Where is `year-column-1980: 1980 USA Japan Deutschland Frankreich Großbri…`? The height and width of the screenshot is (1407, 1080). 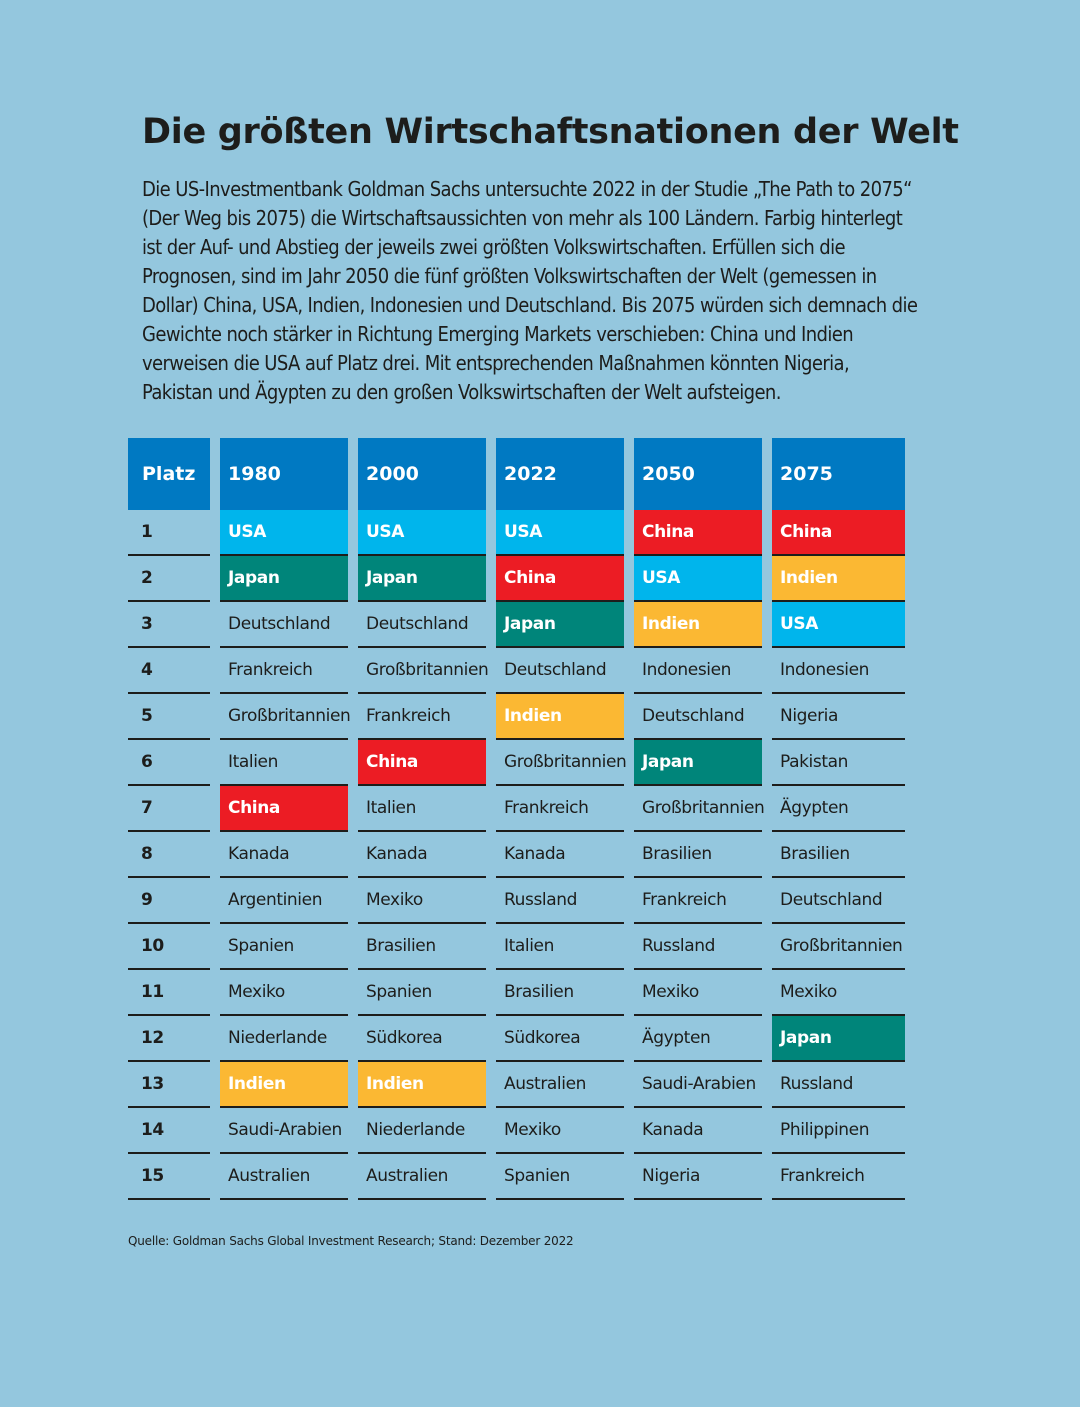
year-column-1980: 1980 USA Japan Deutschland Frankreich Großbri… is located at coordinates (285, 819).